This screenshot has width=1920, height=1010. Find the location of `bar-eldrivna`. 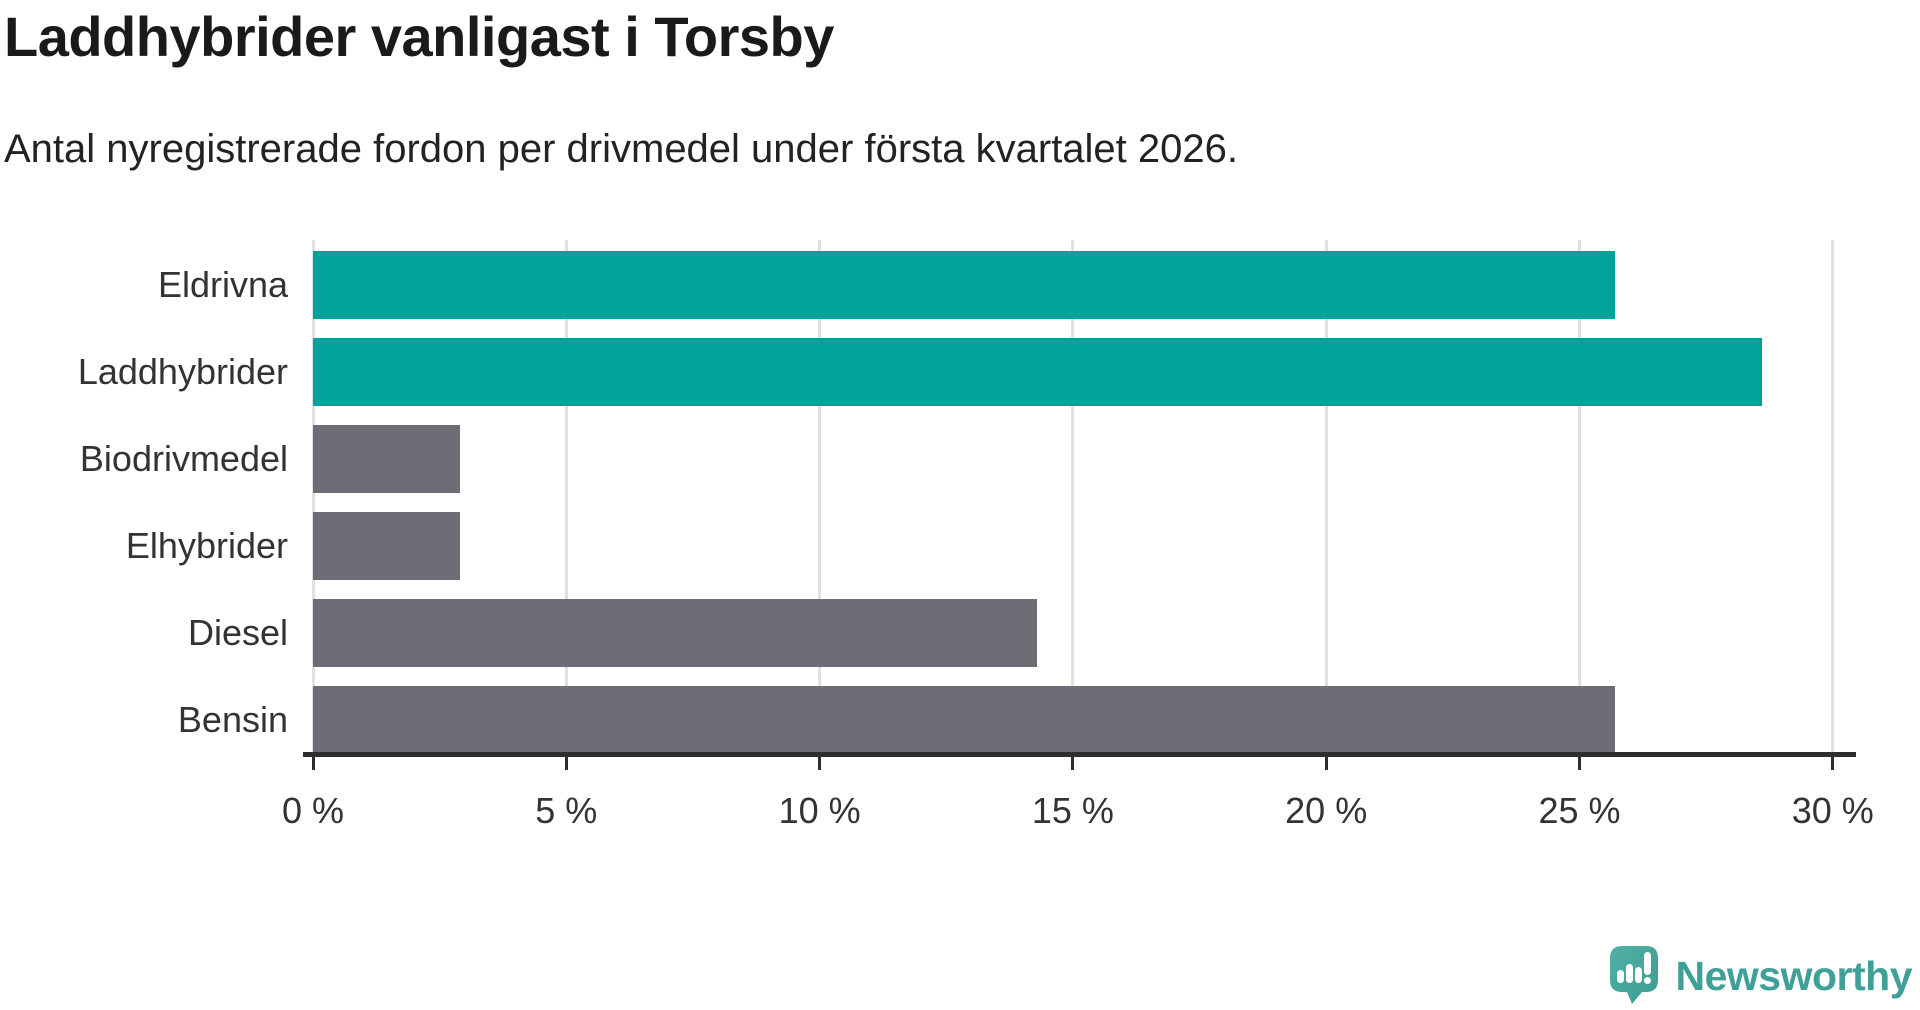

bar-eldrivna is located at coordinates (964, 285).